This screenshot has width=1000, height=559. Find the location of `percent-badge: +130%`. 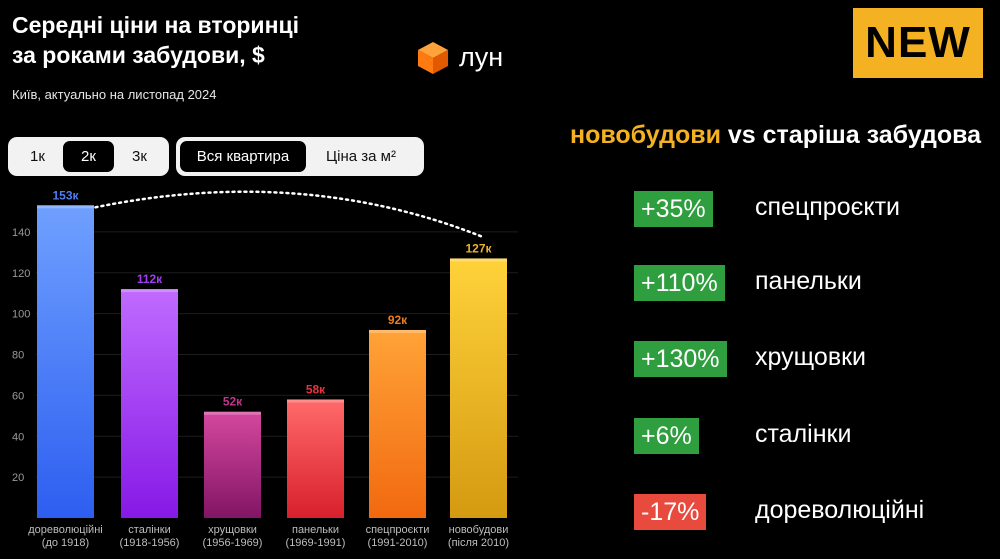

percent-badge: +130% is located at coordinates (680, 359).